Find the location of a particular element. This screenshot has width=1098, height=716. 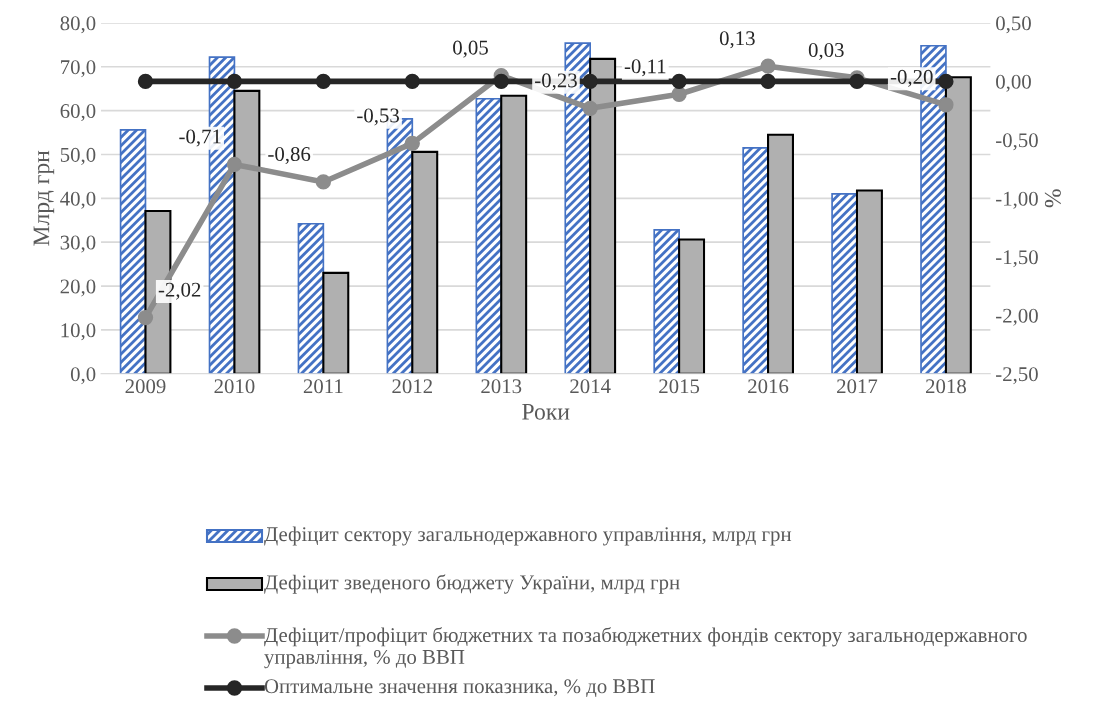

data-label: -0,20 is located at coordinates (911, 78).